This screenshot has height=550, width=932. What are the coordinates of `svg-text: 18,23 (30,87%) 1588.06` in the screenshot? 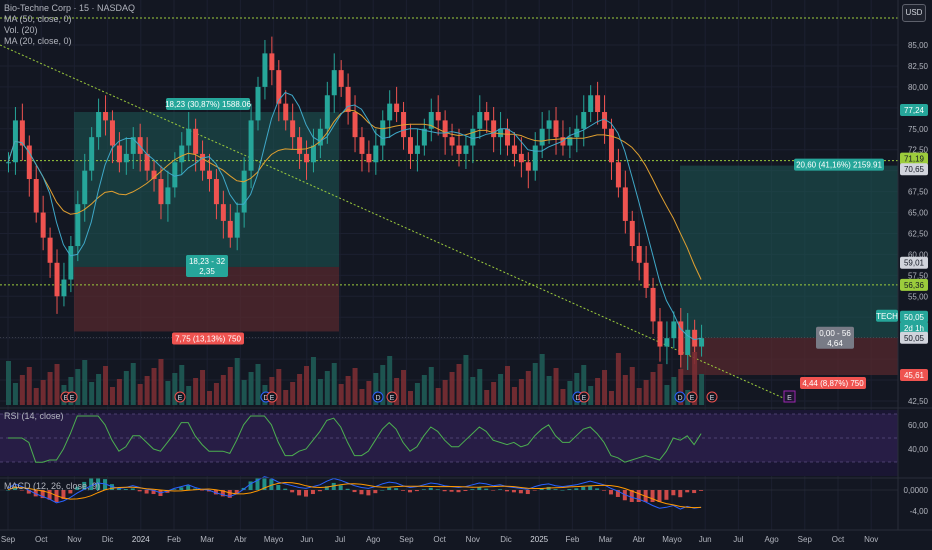 It's located at (208, 104).